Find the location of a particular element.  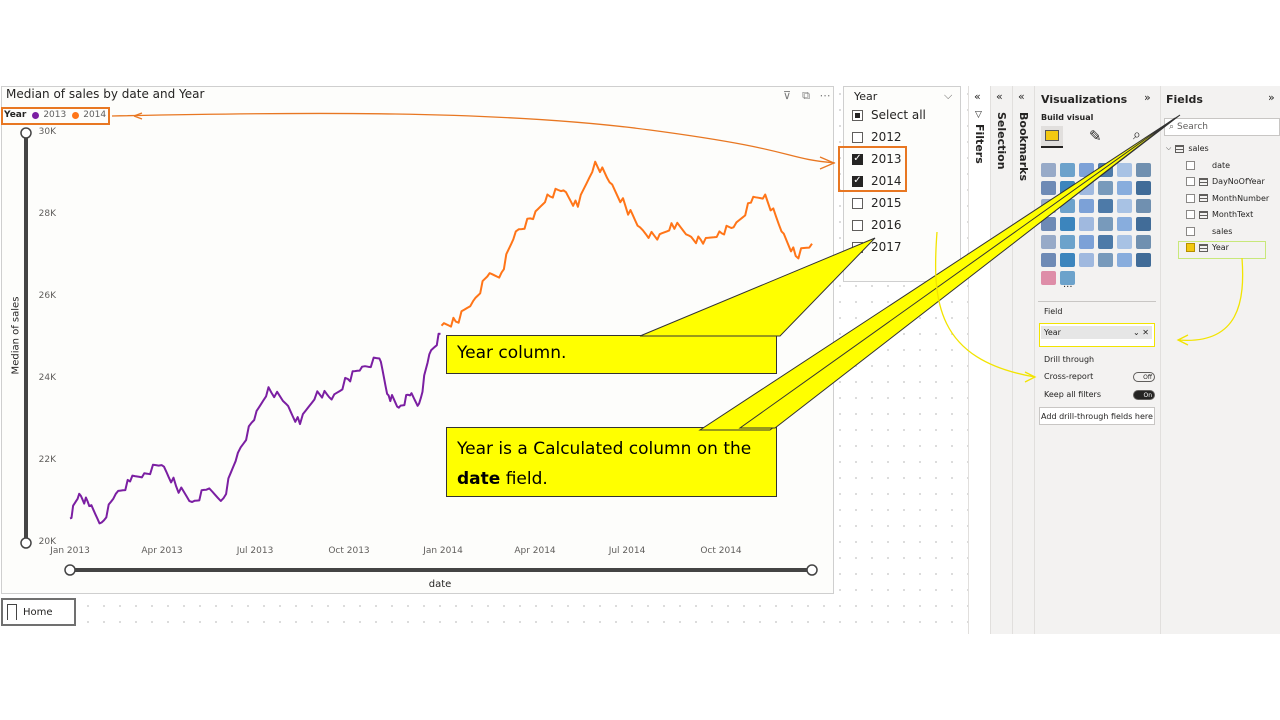

field-item-year: Year is located at coordinates (1207, 247).